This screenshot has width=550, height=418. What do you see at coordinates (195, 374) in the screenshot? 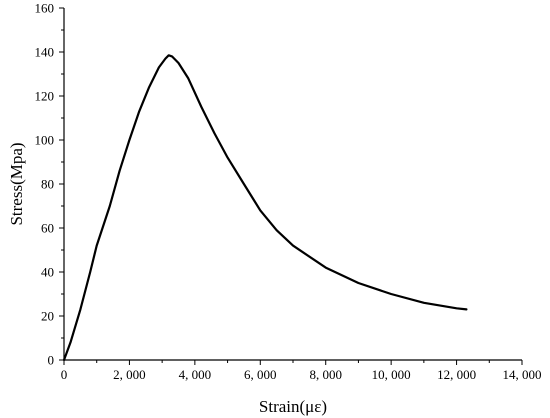
I see `x-tick-label: 4, 000` at bounding box center [195, 374].